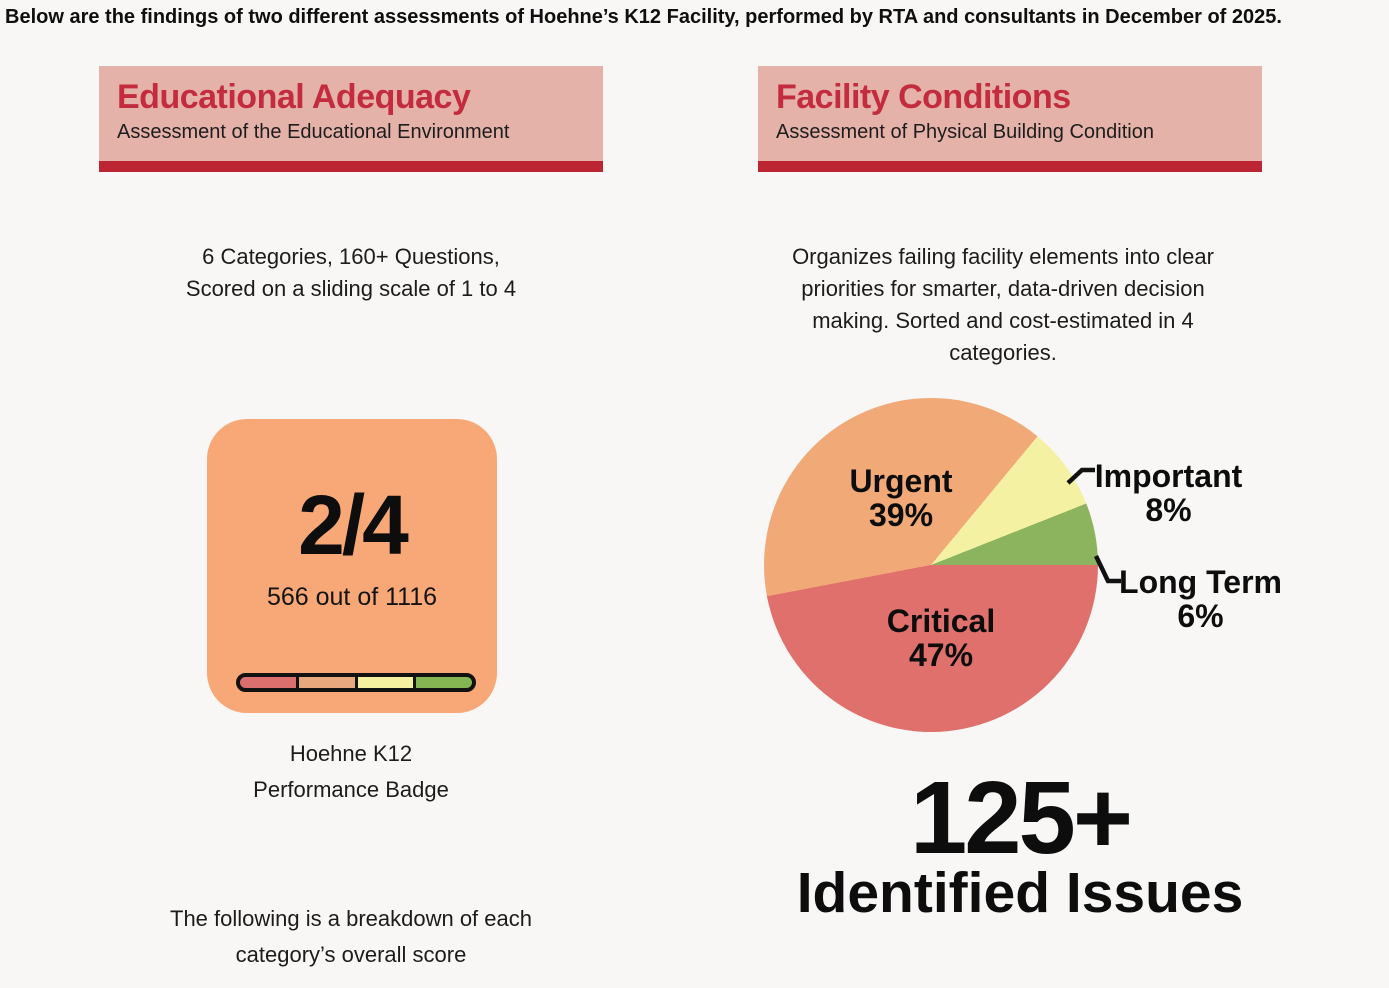  Describe the element at coordinates (294, 97) in the screenshot. I see `section-title-educational-adequacy: Educational Adequacy` at that location.